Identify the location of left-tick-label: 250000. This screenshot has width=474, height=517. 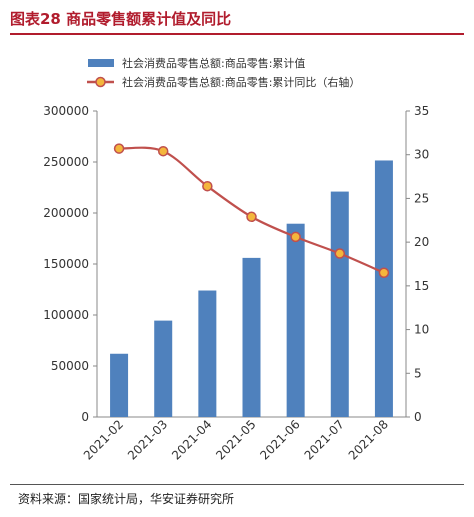
(66, 162).